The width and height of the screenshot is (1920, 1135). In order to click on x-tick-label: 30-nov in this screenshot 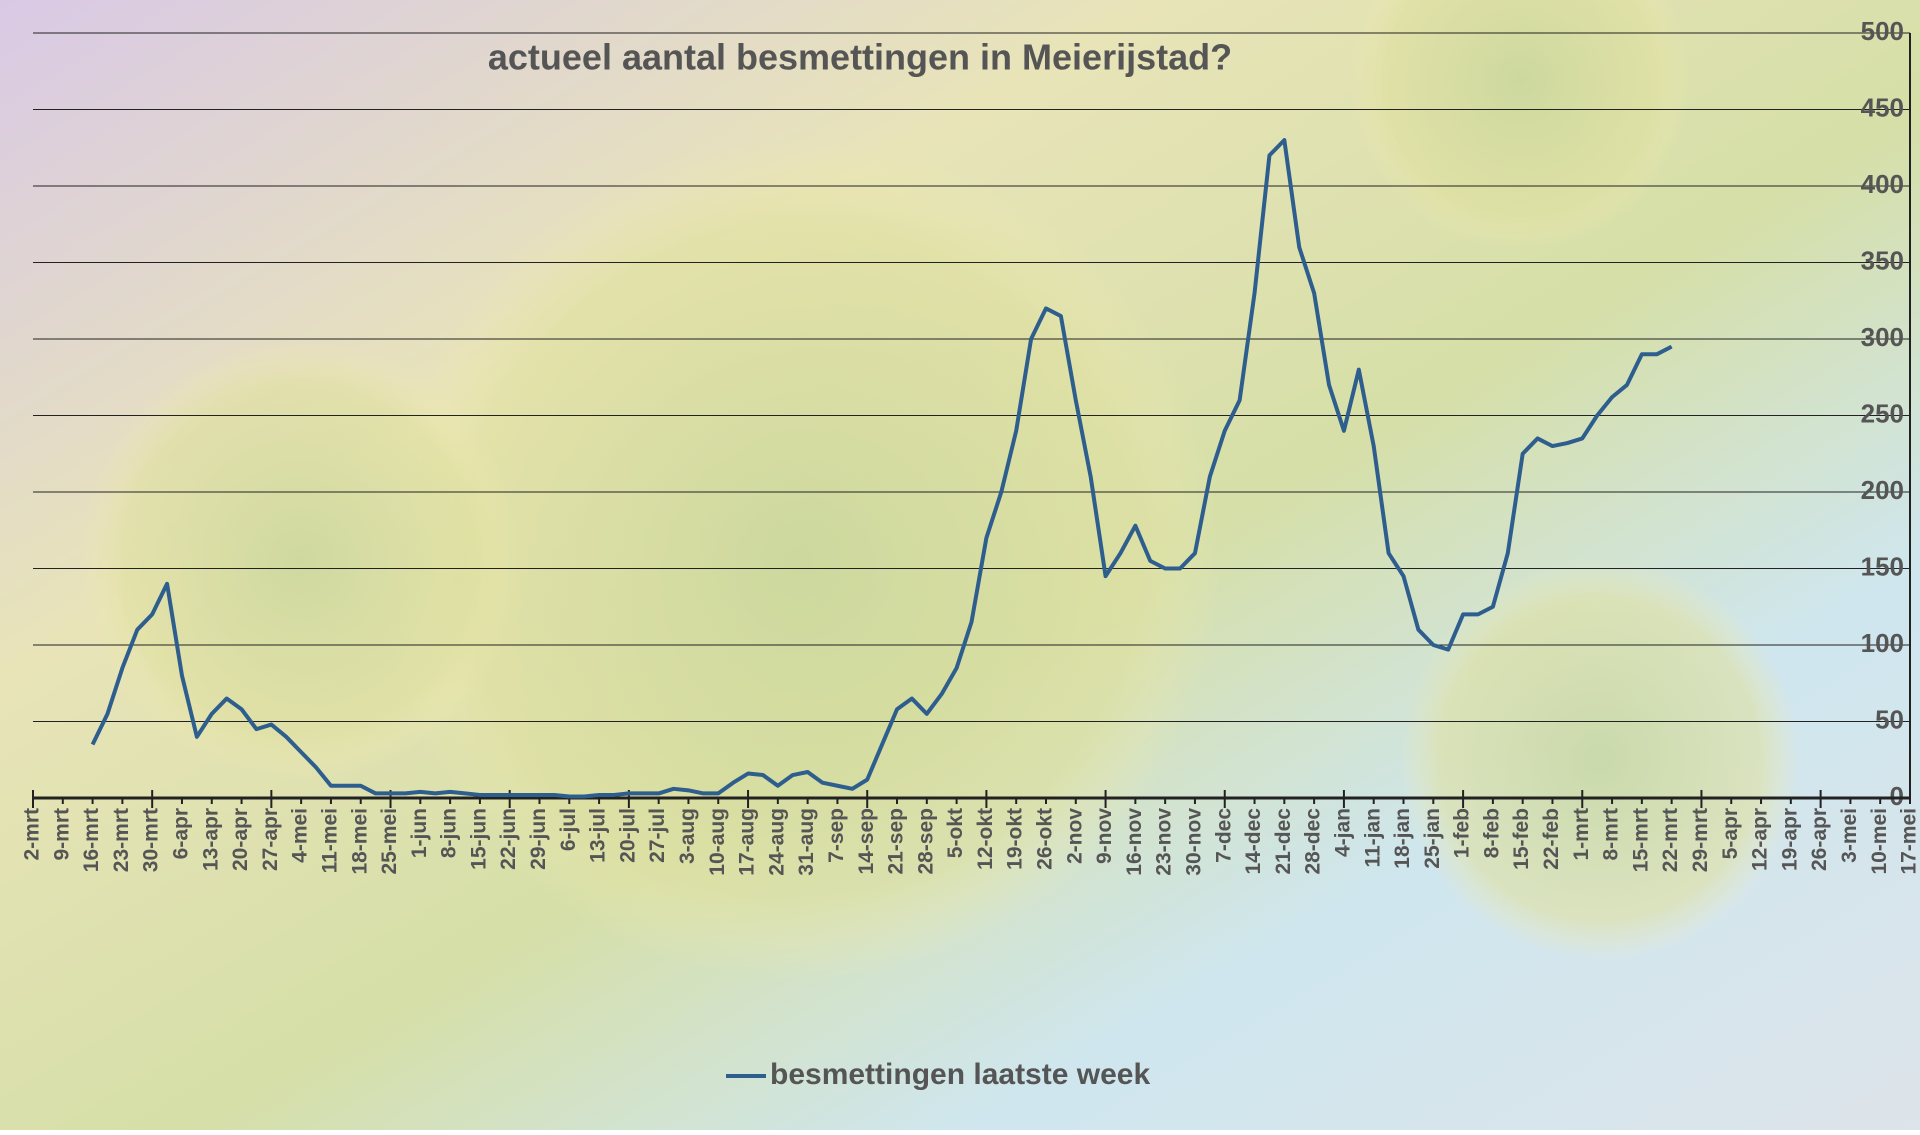, I will do `click(1193, 842)`.